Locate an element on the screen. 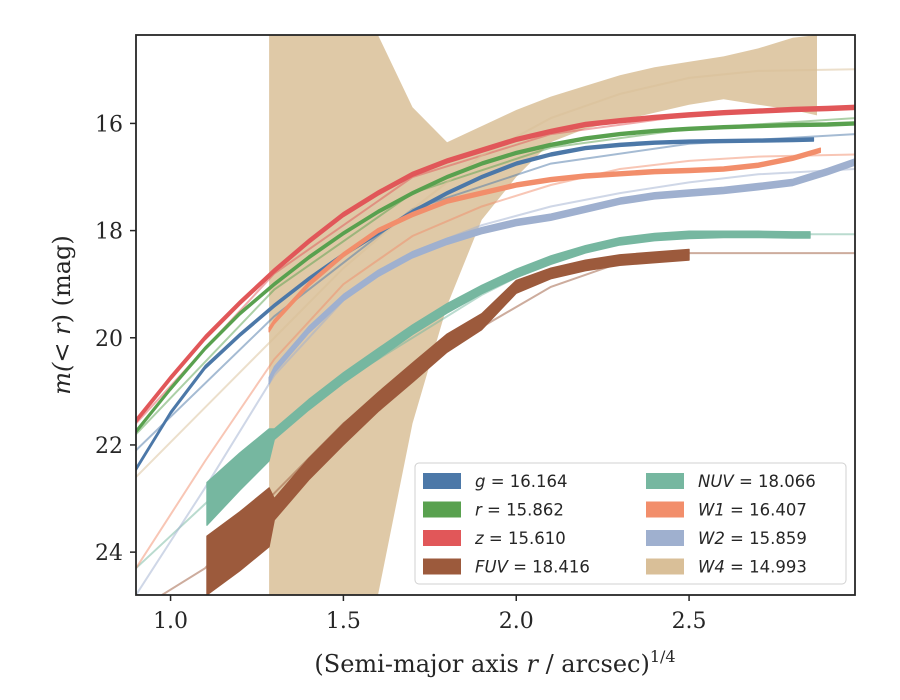 The image size is (900, 700). x-axis-ticks: 1.0 1.5 2.0 2.5 is located at coordinates (430, 614).